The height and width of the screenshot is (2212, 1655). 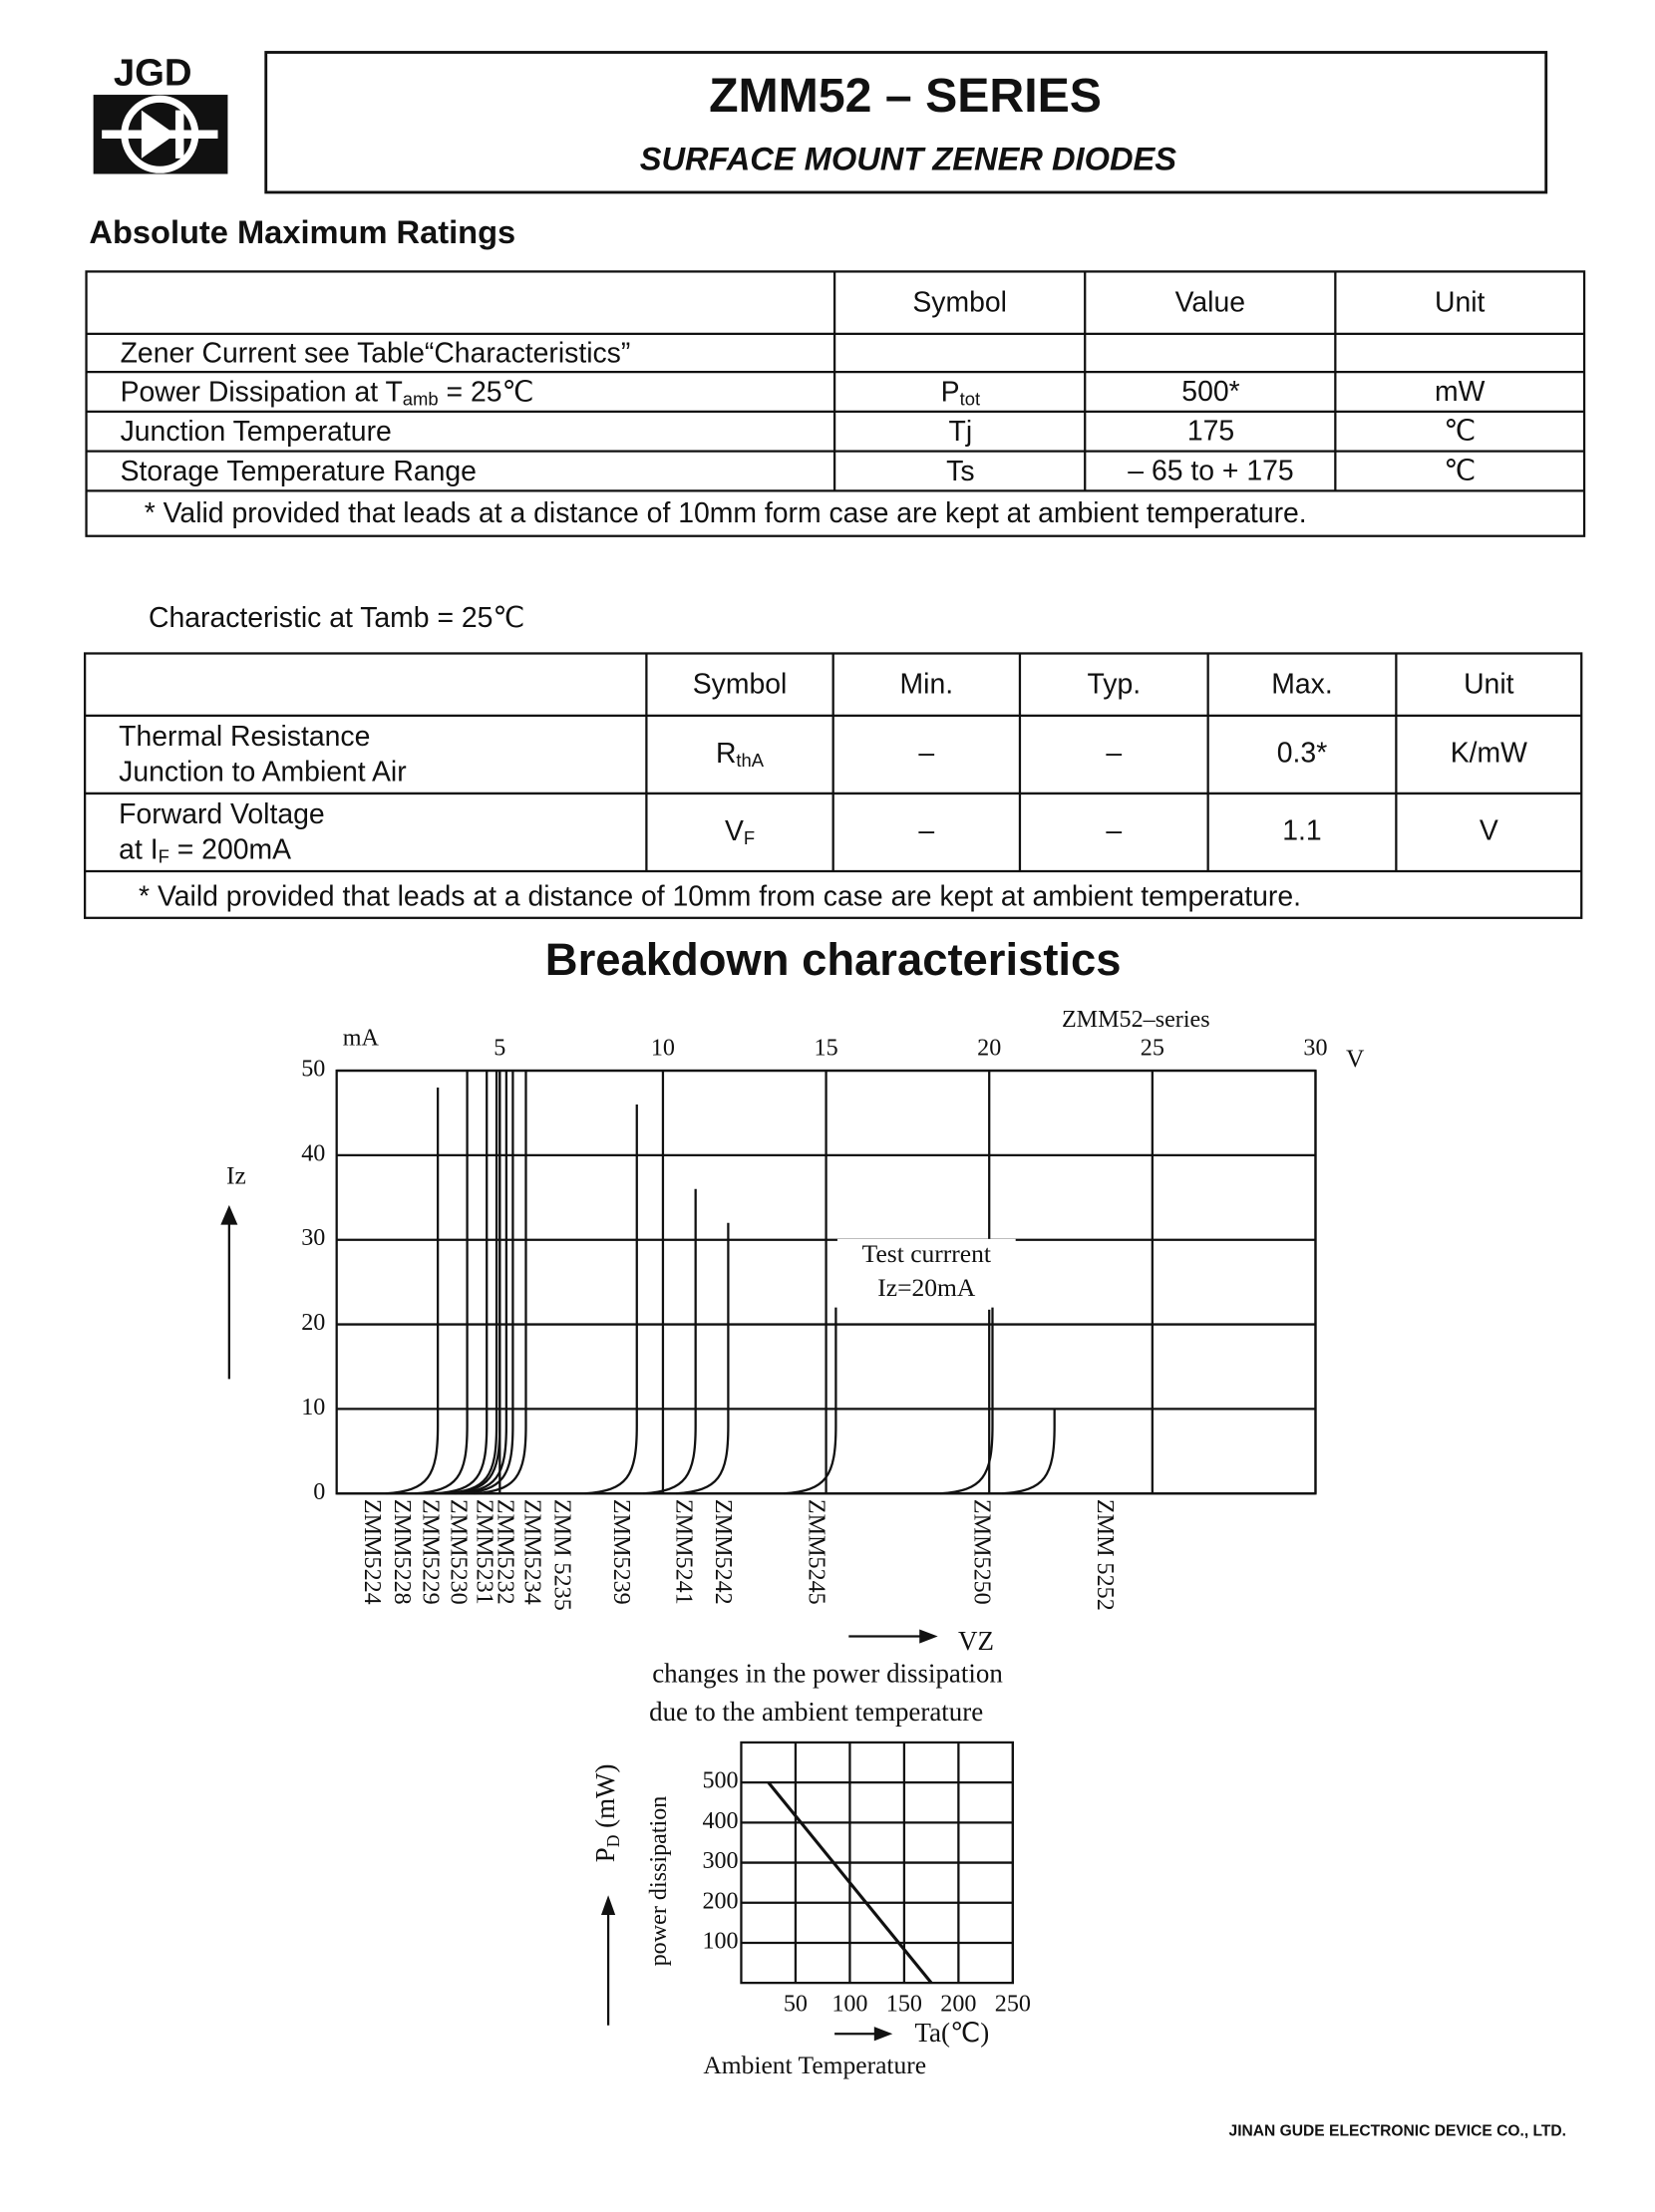 I want to click on y-label: Iz, so click(x=236, y=1175).